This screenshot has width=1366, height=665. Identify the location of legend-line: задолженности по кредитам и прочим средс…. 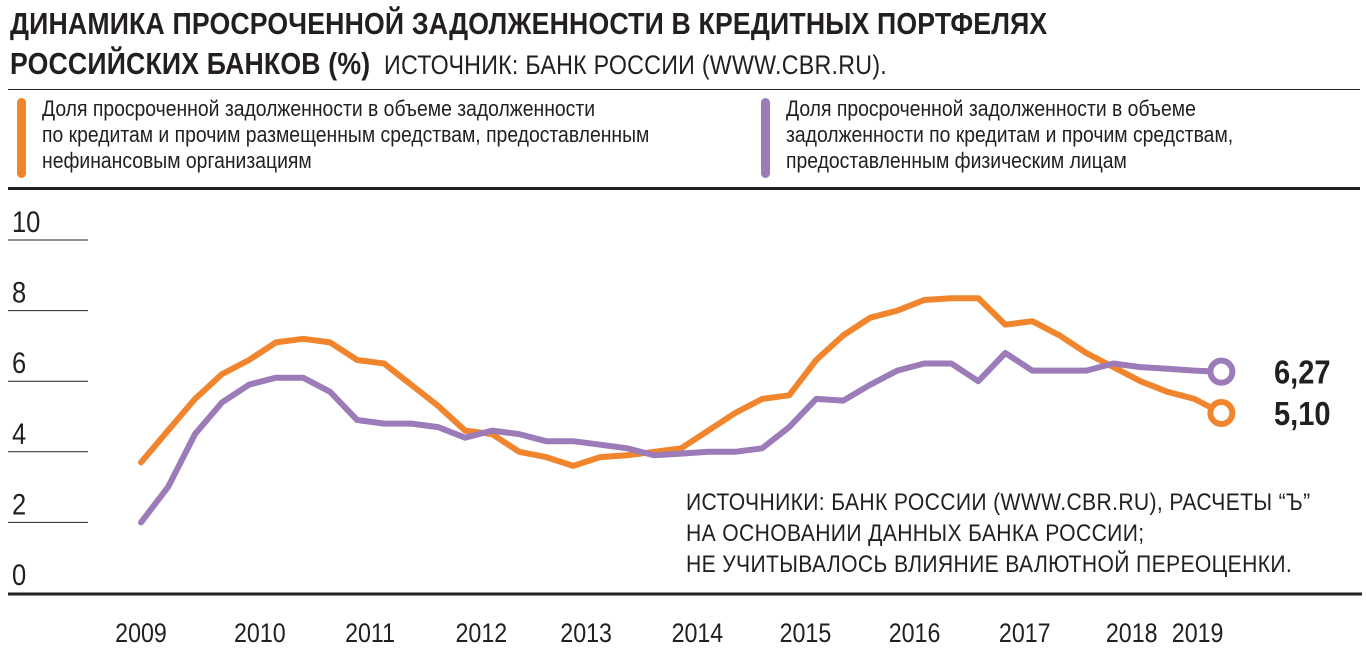
(1010, 134).